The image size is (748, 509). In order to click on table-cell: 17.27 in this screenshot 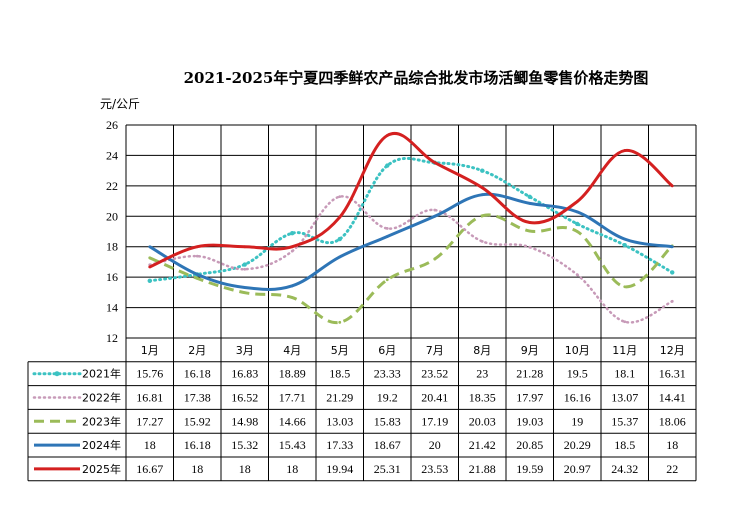, I will do `click(149, 421)`.